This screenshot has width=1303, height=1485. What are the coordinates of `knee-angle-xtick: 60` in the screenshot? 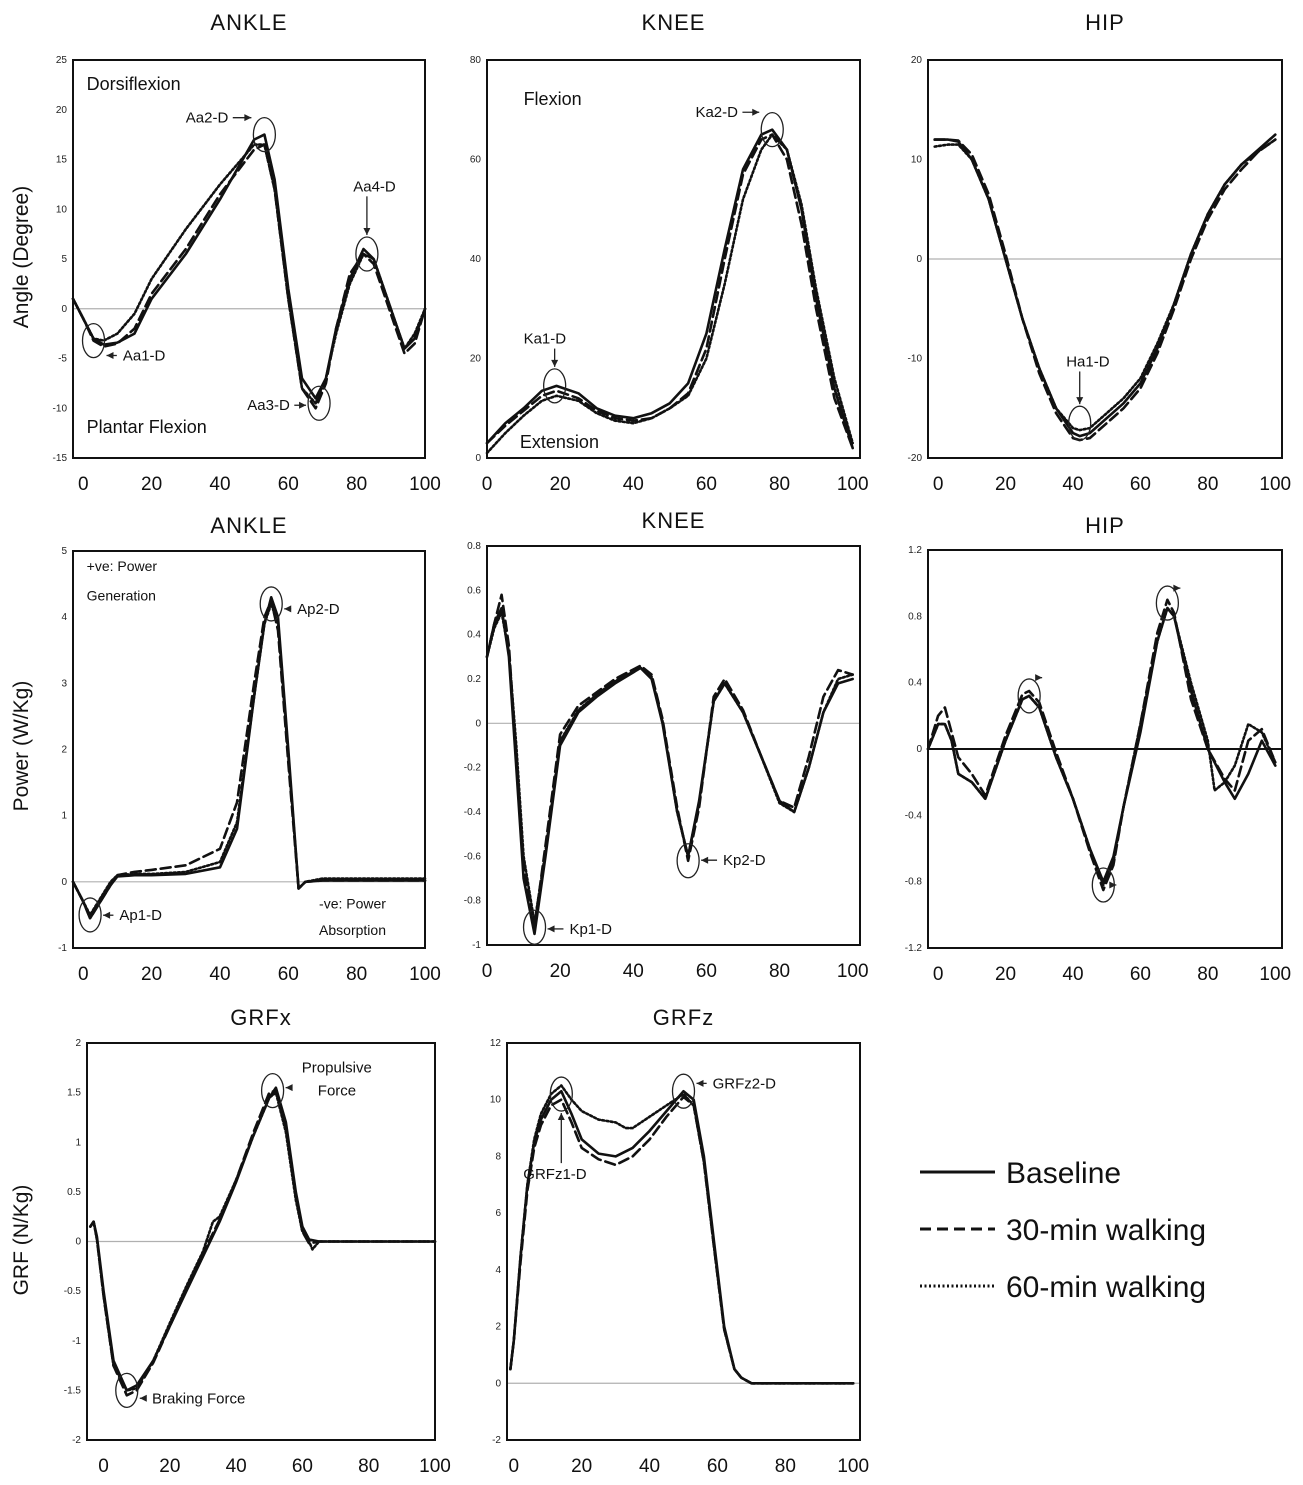 It's located at (706, 484).